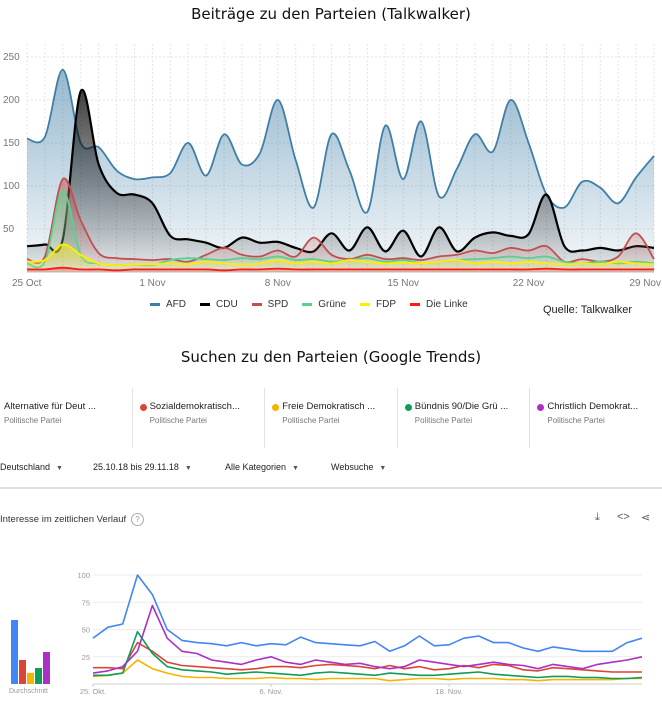  I want to click on region-filter: Deutschland ▼, so click(31, 467).